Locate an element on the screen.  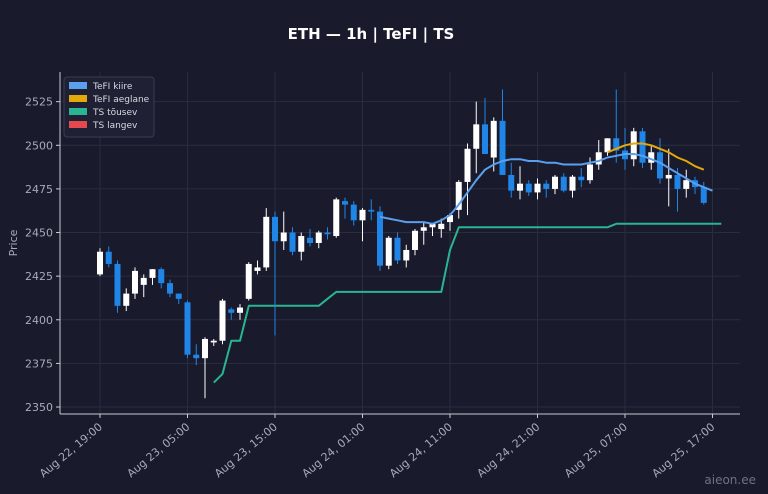
x-tick-label: Aug 24, 01:00 is located at coordinates (334, 450).